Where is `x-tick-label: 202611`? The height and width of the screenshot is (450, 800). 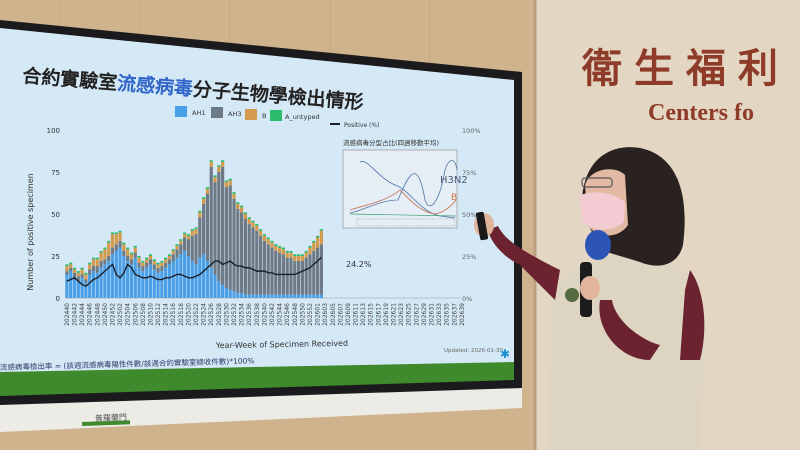 x-tick-label: 202611 is located at coordinates (356, 314).